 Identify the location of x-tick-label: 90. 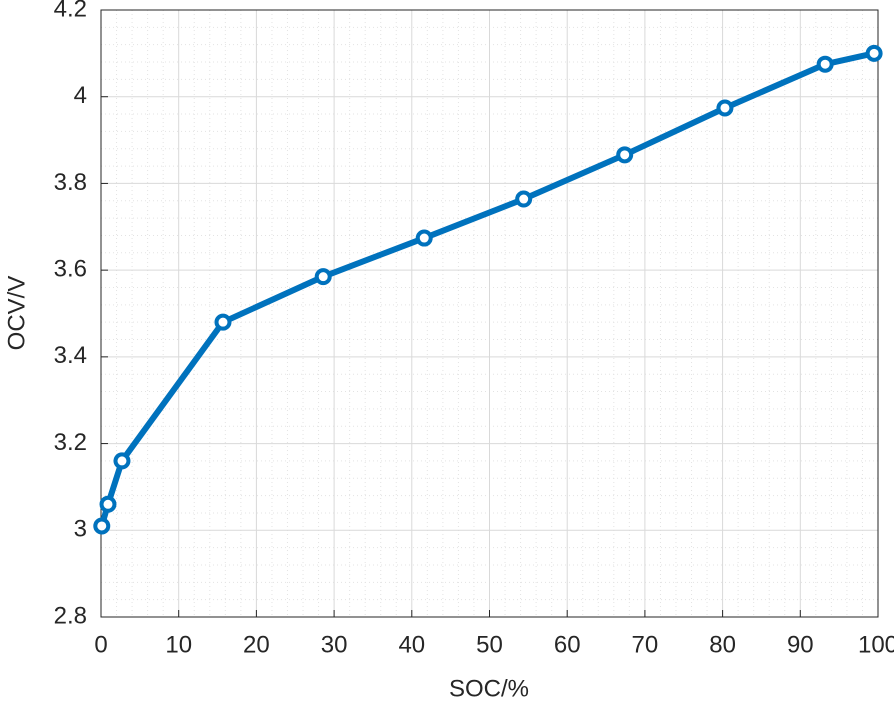
(800, 644).